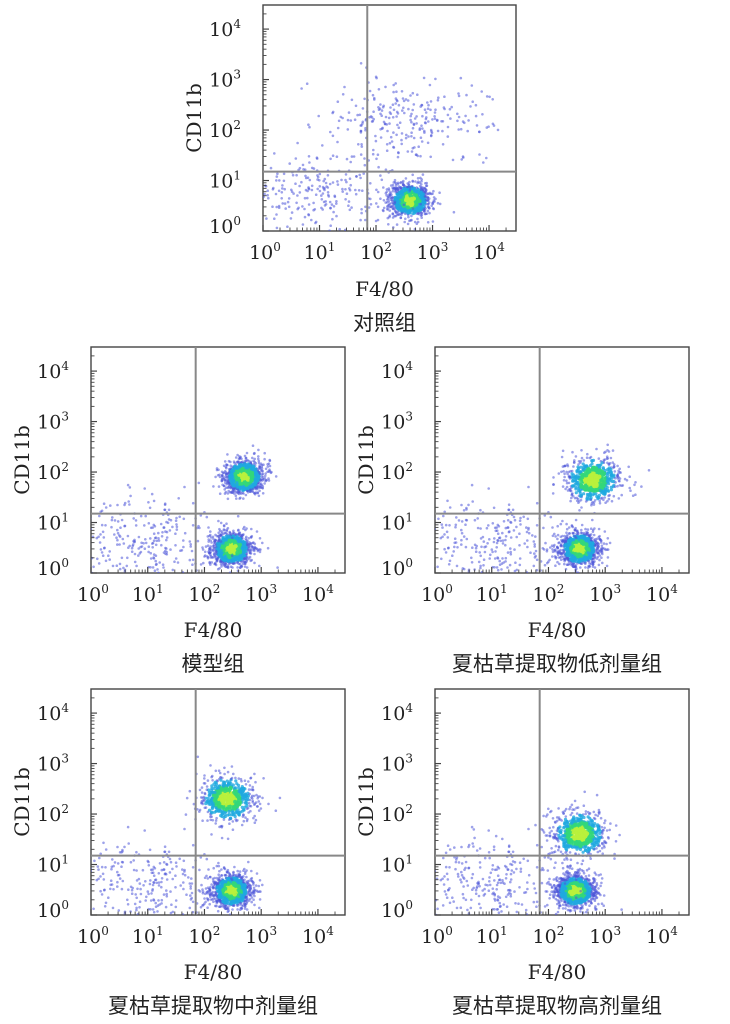 Image resolution: width=730 pixels, height=1024 pixels. I want to click on event-cloud, so click(176, 508).